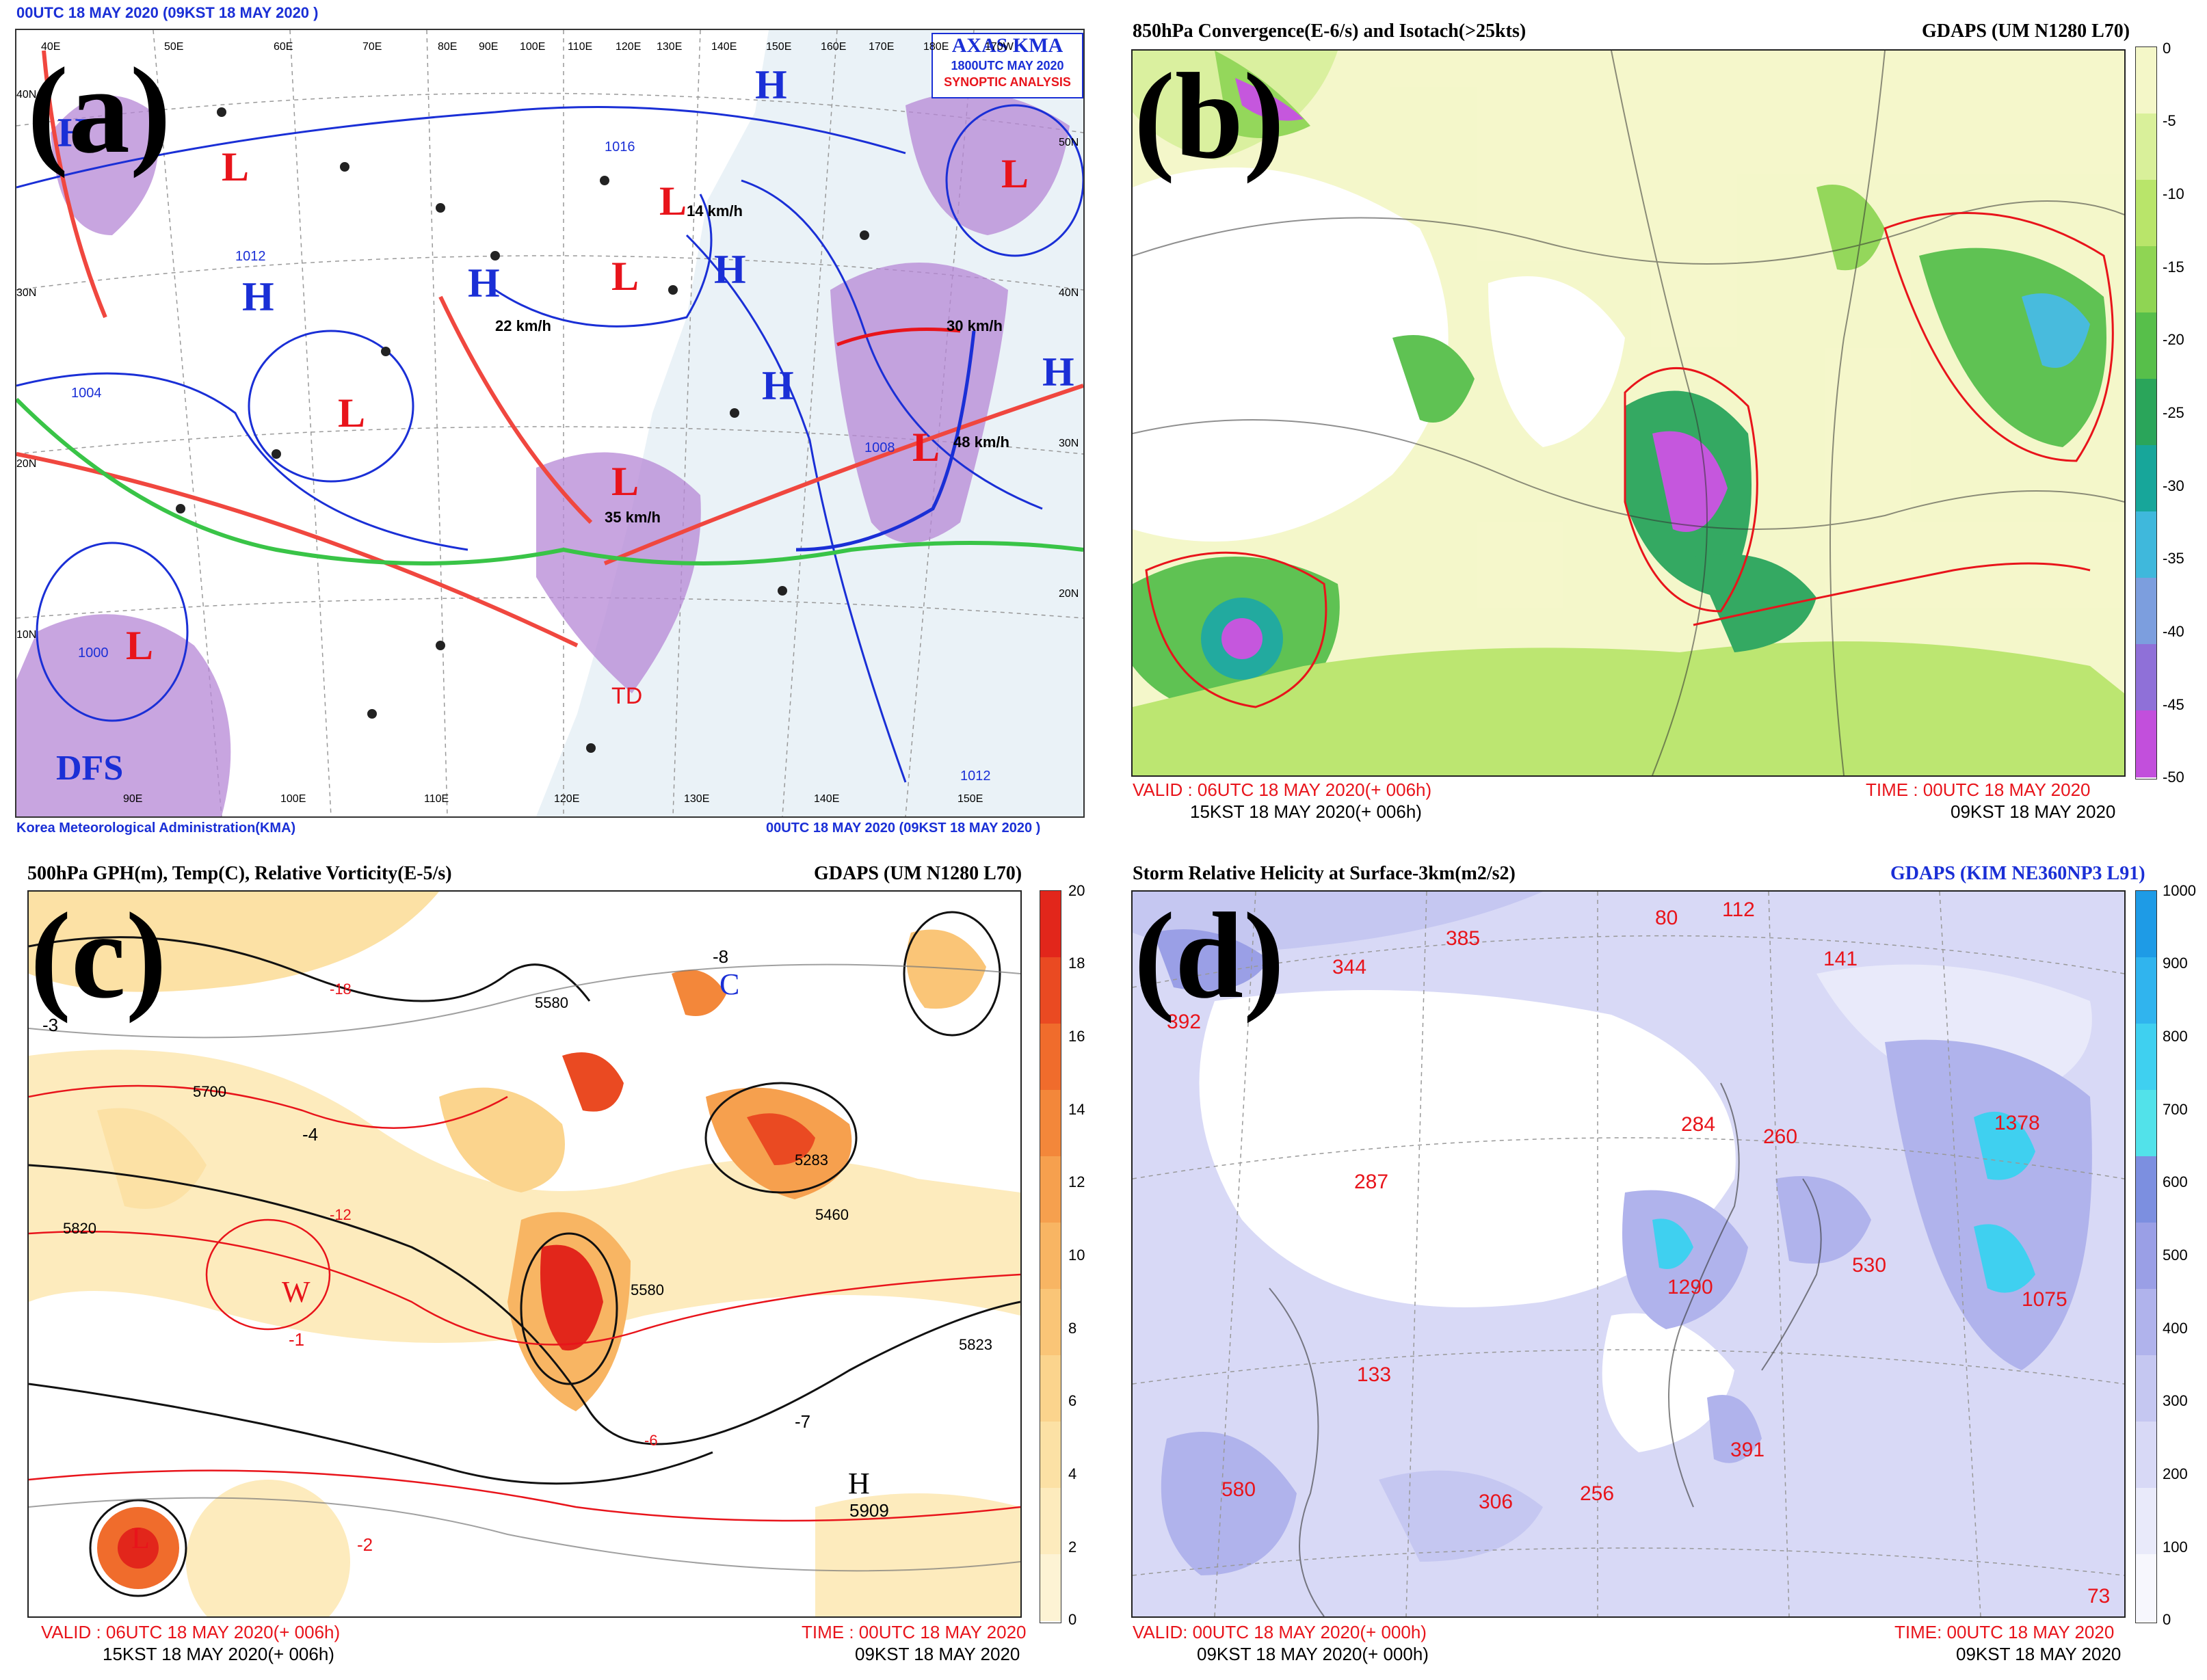 The height and width of the screenshot is (1680, 2207). What do you see at coordinates (975, 776) in the screenshot?
I see `panel-a-isobar-6: 1012` at bounding box center [975, 776].